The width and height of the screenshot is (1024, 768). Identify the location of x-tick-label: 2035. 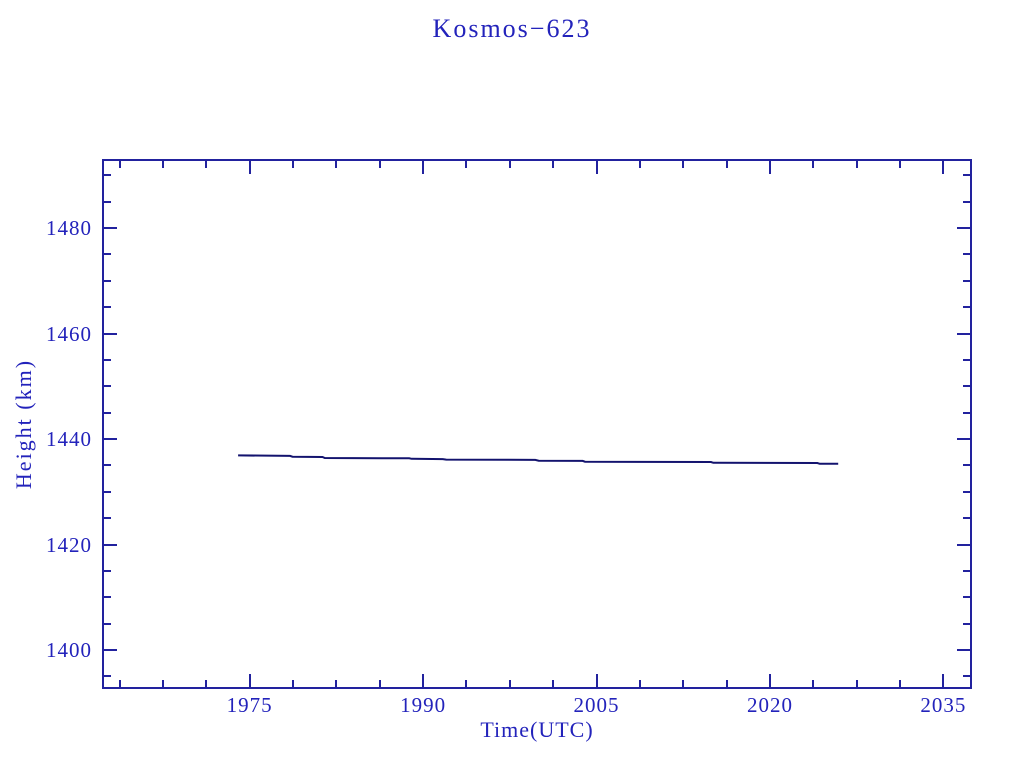
(943, 705).